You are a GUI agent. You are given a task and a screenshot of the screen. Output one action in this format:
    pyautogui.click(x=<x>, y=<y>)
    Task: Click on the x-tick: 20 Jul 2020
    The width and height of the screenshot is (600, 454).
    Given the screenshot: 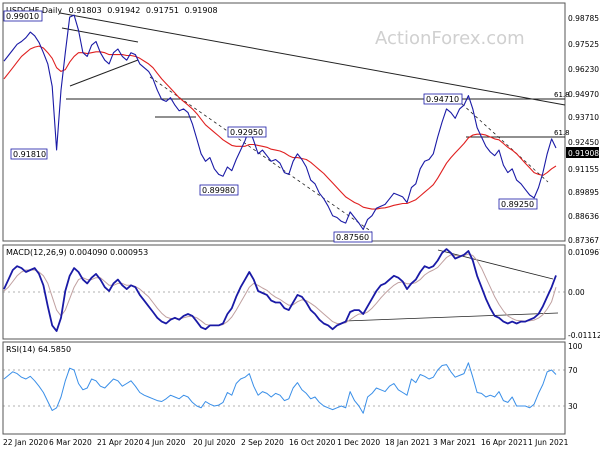 What is the action you would take?
    pyautogui.click(x=214, y=442)
    